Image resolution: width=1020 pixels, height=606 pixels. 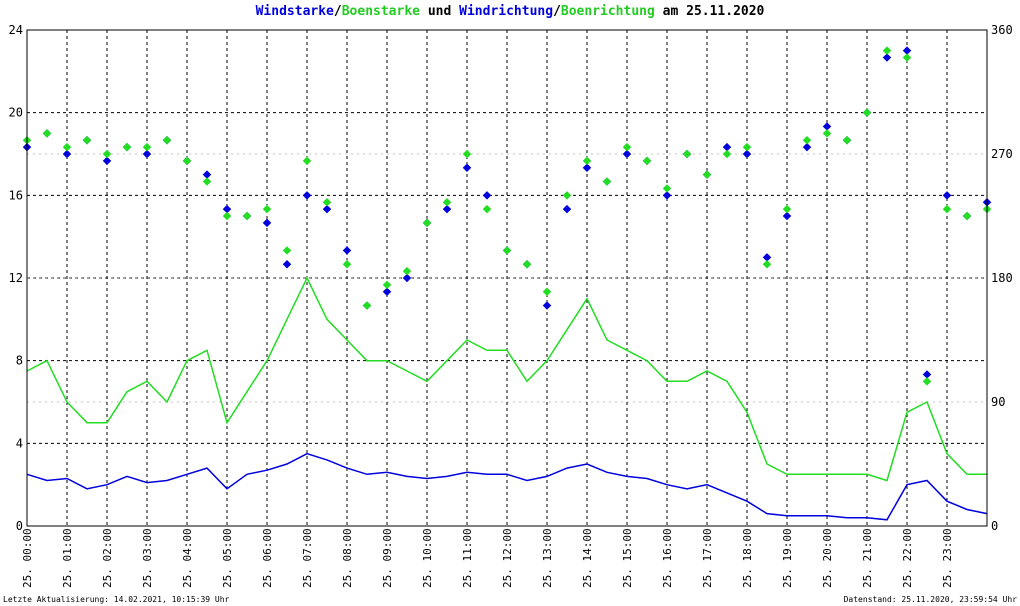 I want to click on x-tick-label: 25. 19:00, so click(x=787, y=558).